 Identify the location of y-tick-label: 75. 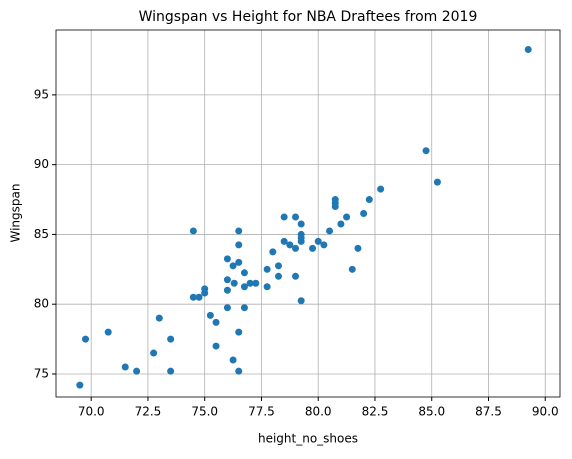
(41, 373).